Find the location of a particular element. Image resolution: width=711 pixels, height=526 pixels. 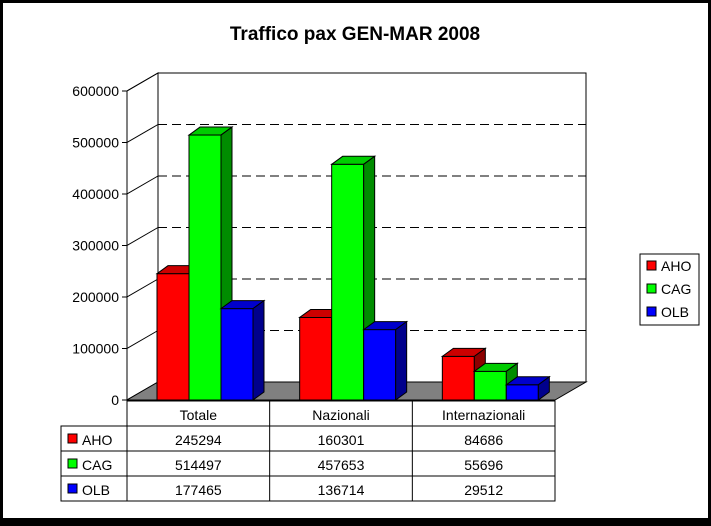

legend: AHO CAG OLB is located at coordinates (669, 289).